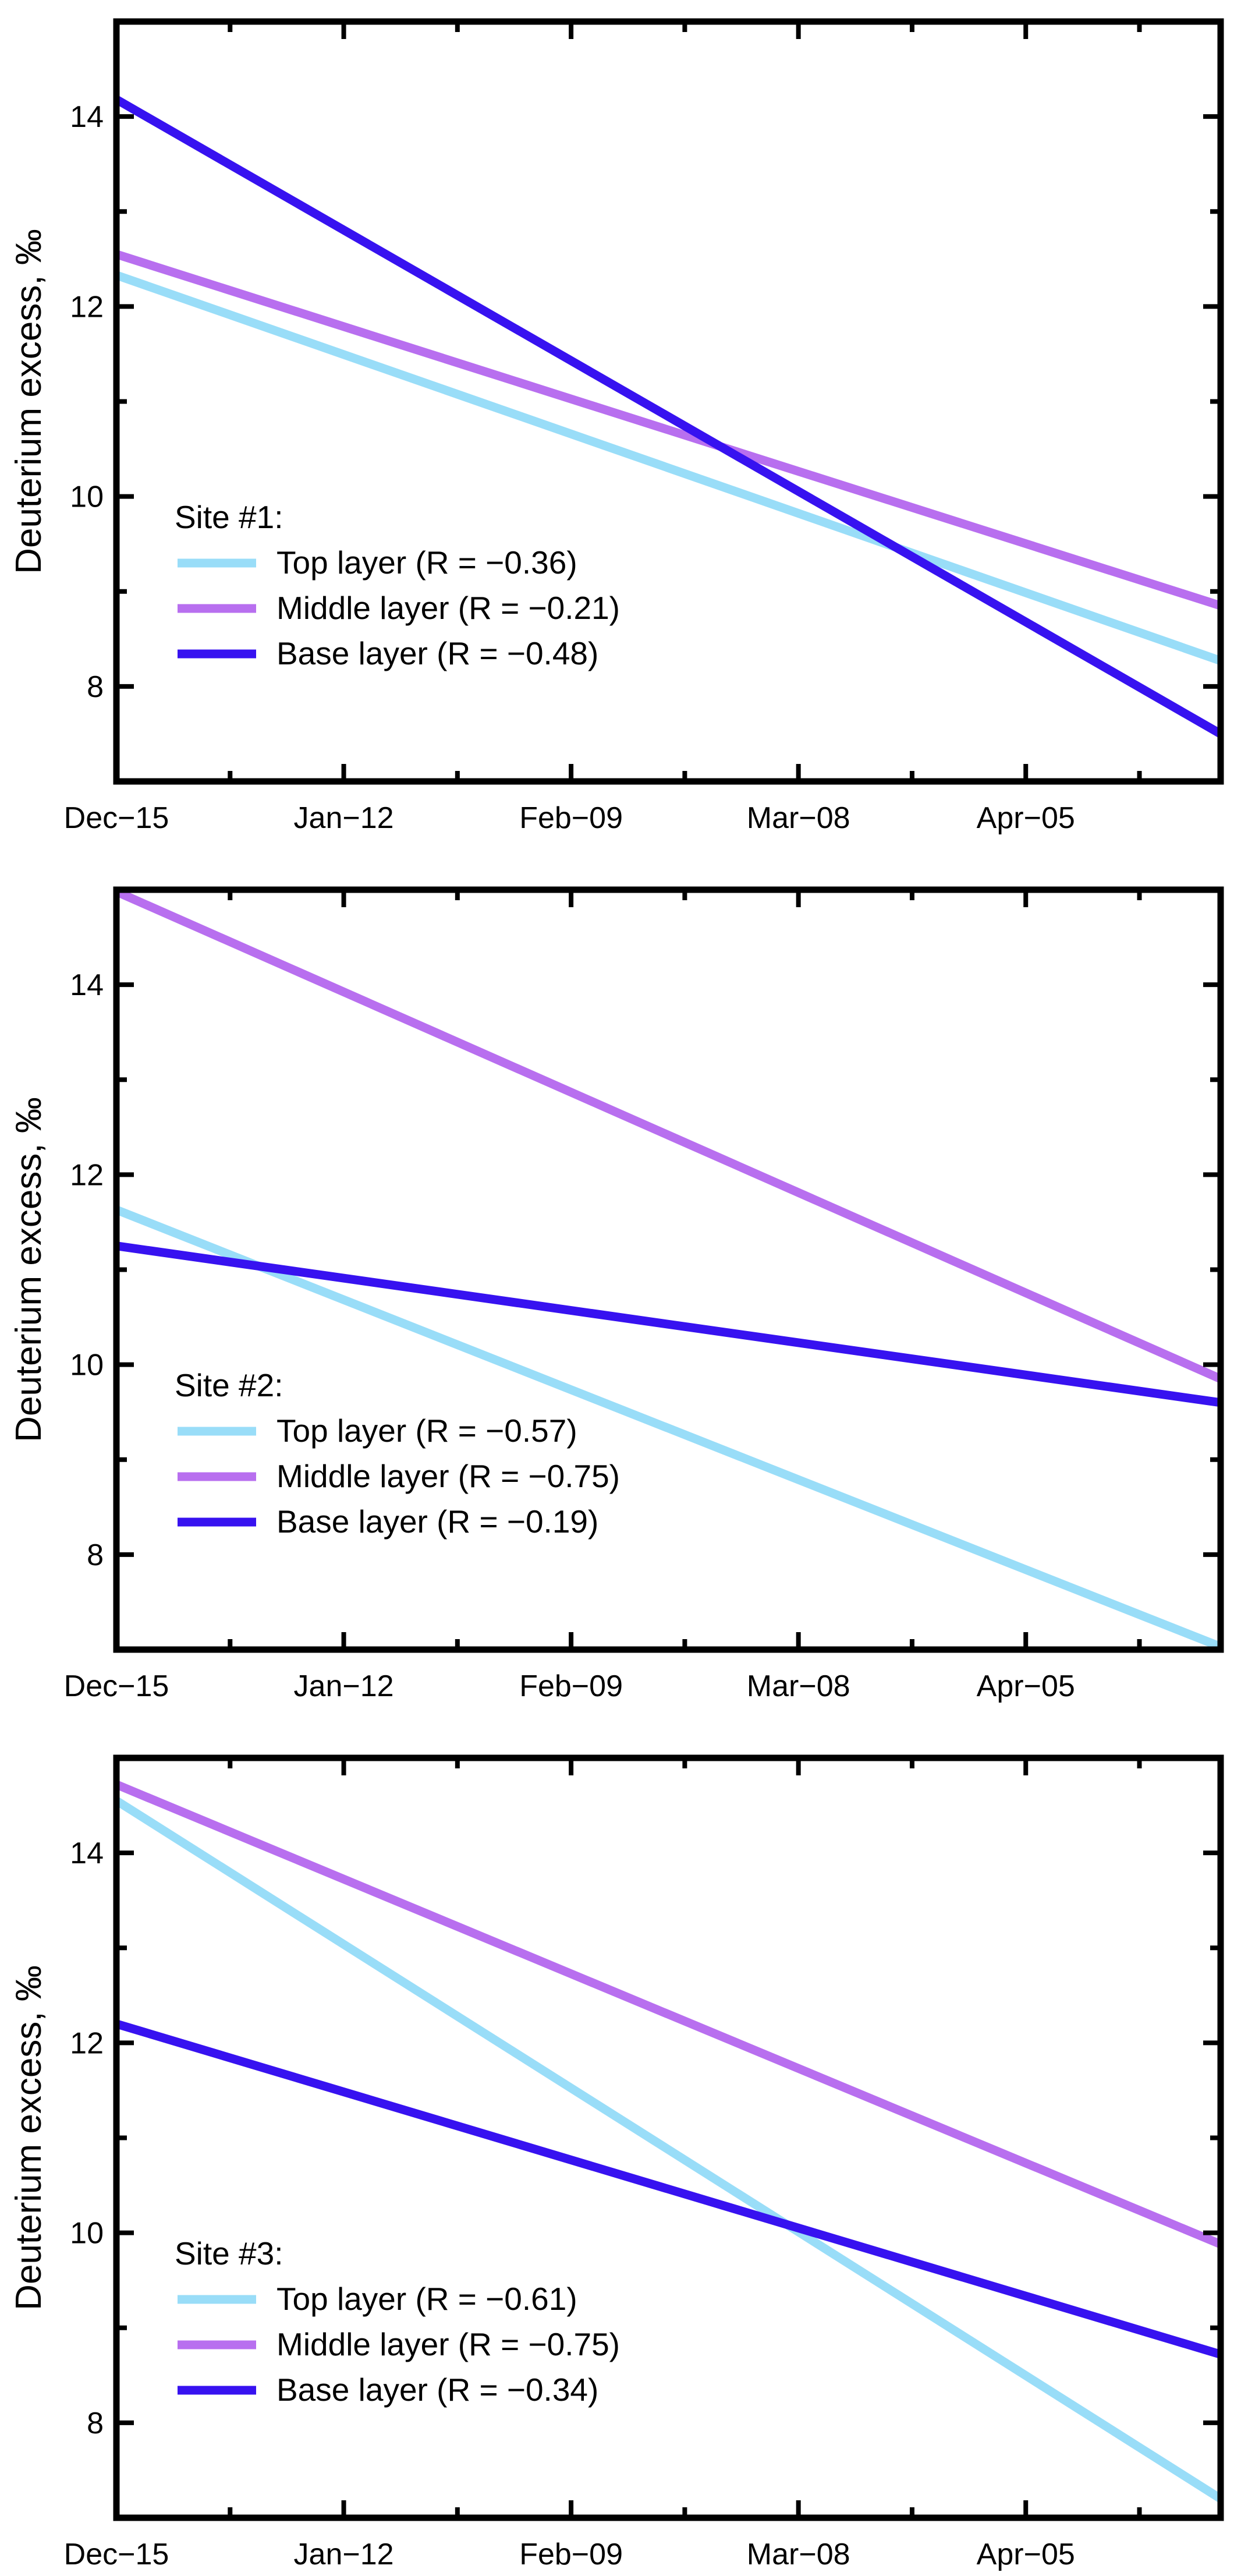 This screenshot has height=2576, width=1241. I want to click on legend-label-base-layer: Base layer (R = −0.34), so click(437, 2390).